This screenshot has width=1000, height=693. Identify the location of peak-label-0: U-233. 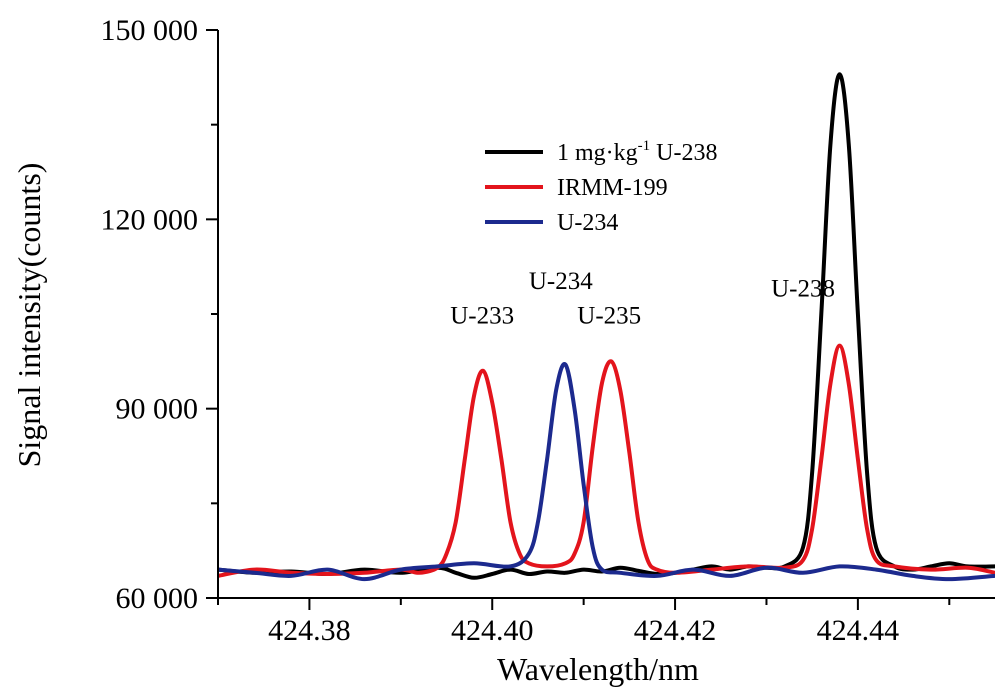
(482, 315).